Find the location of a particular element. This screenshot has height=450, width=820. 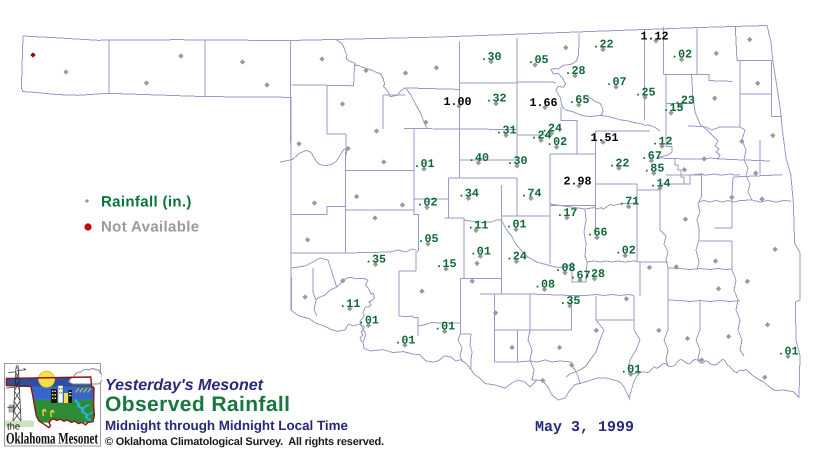

svg-text: .07 is located at coordinates (616, 82).